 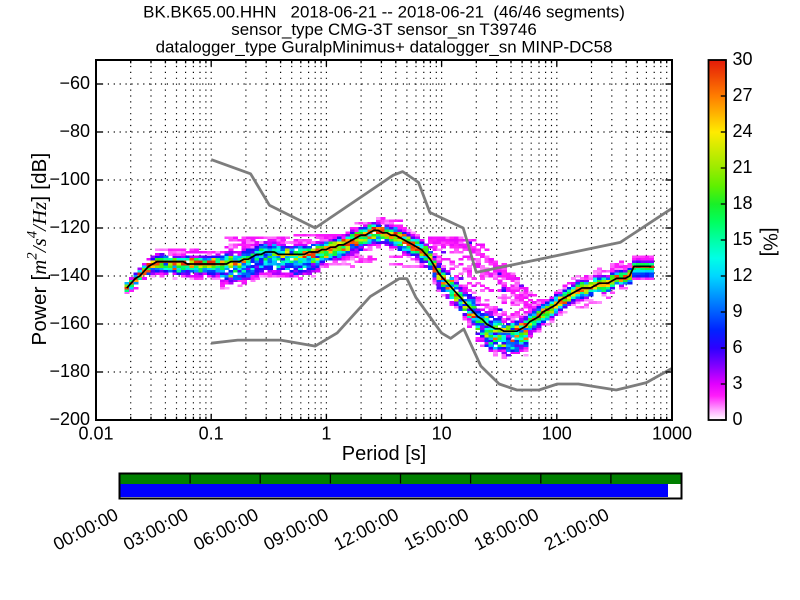 What do you see at coordinates (743, 275) in the screenshot?
I see `svg-text: 12` at bounding box center [743, 275].